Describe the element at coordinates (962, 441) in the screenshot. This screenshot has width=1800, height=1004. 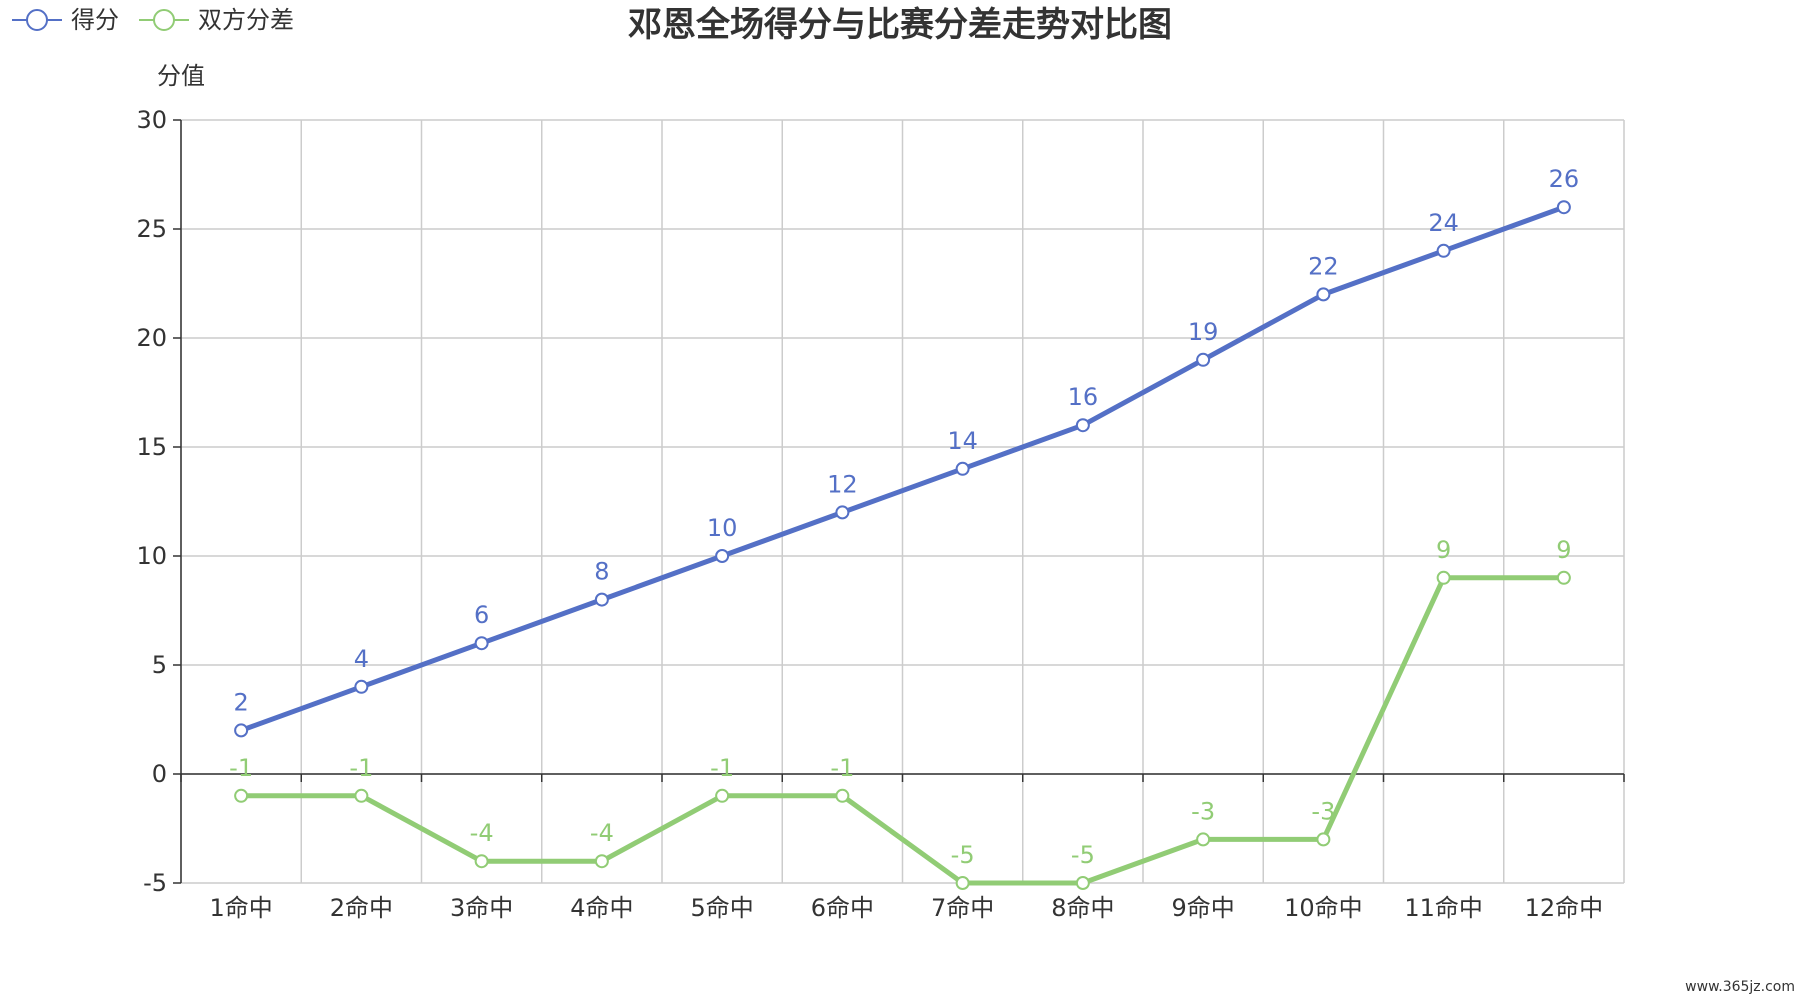
I see `data-label: 14` at that location.